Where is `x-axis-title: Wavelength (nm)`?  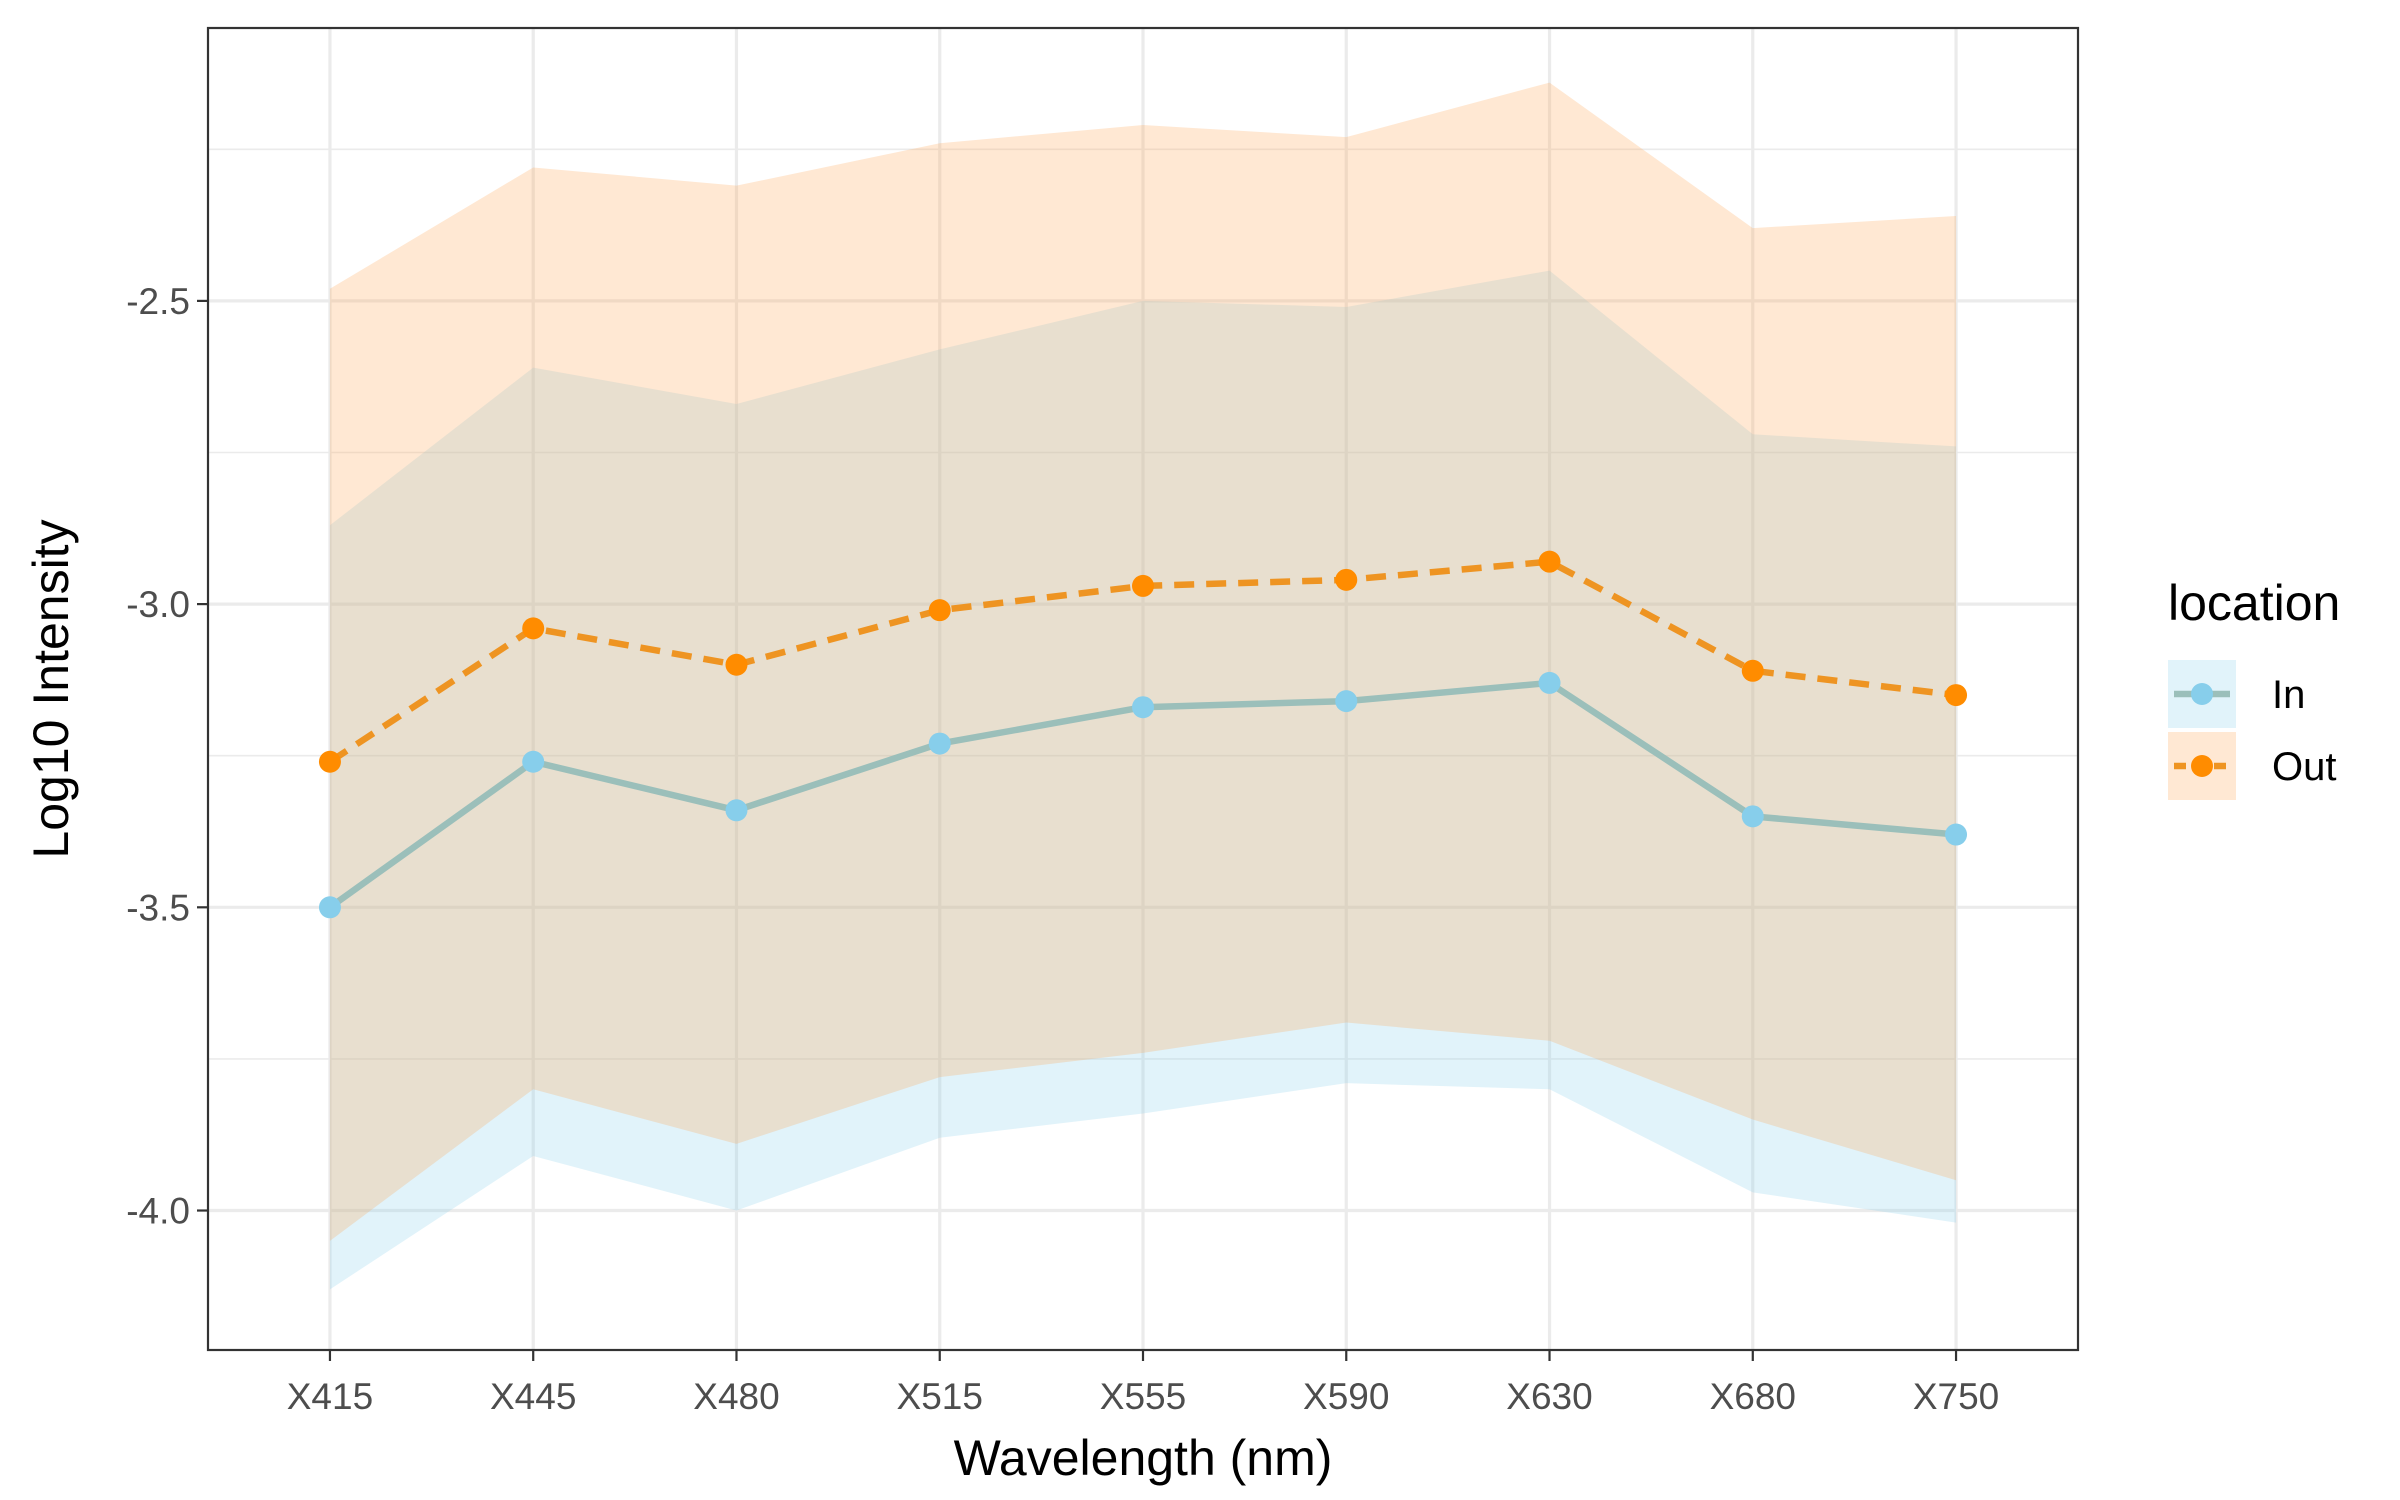
x-axis-title: Wavelength (nm) is located at coordinates (1143, 1458).